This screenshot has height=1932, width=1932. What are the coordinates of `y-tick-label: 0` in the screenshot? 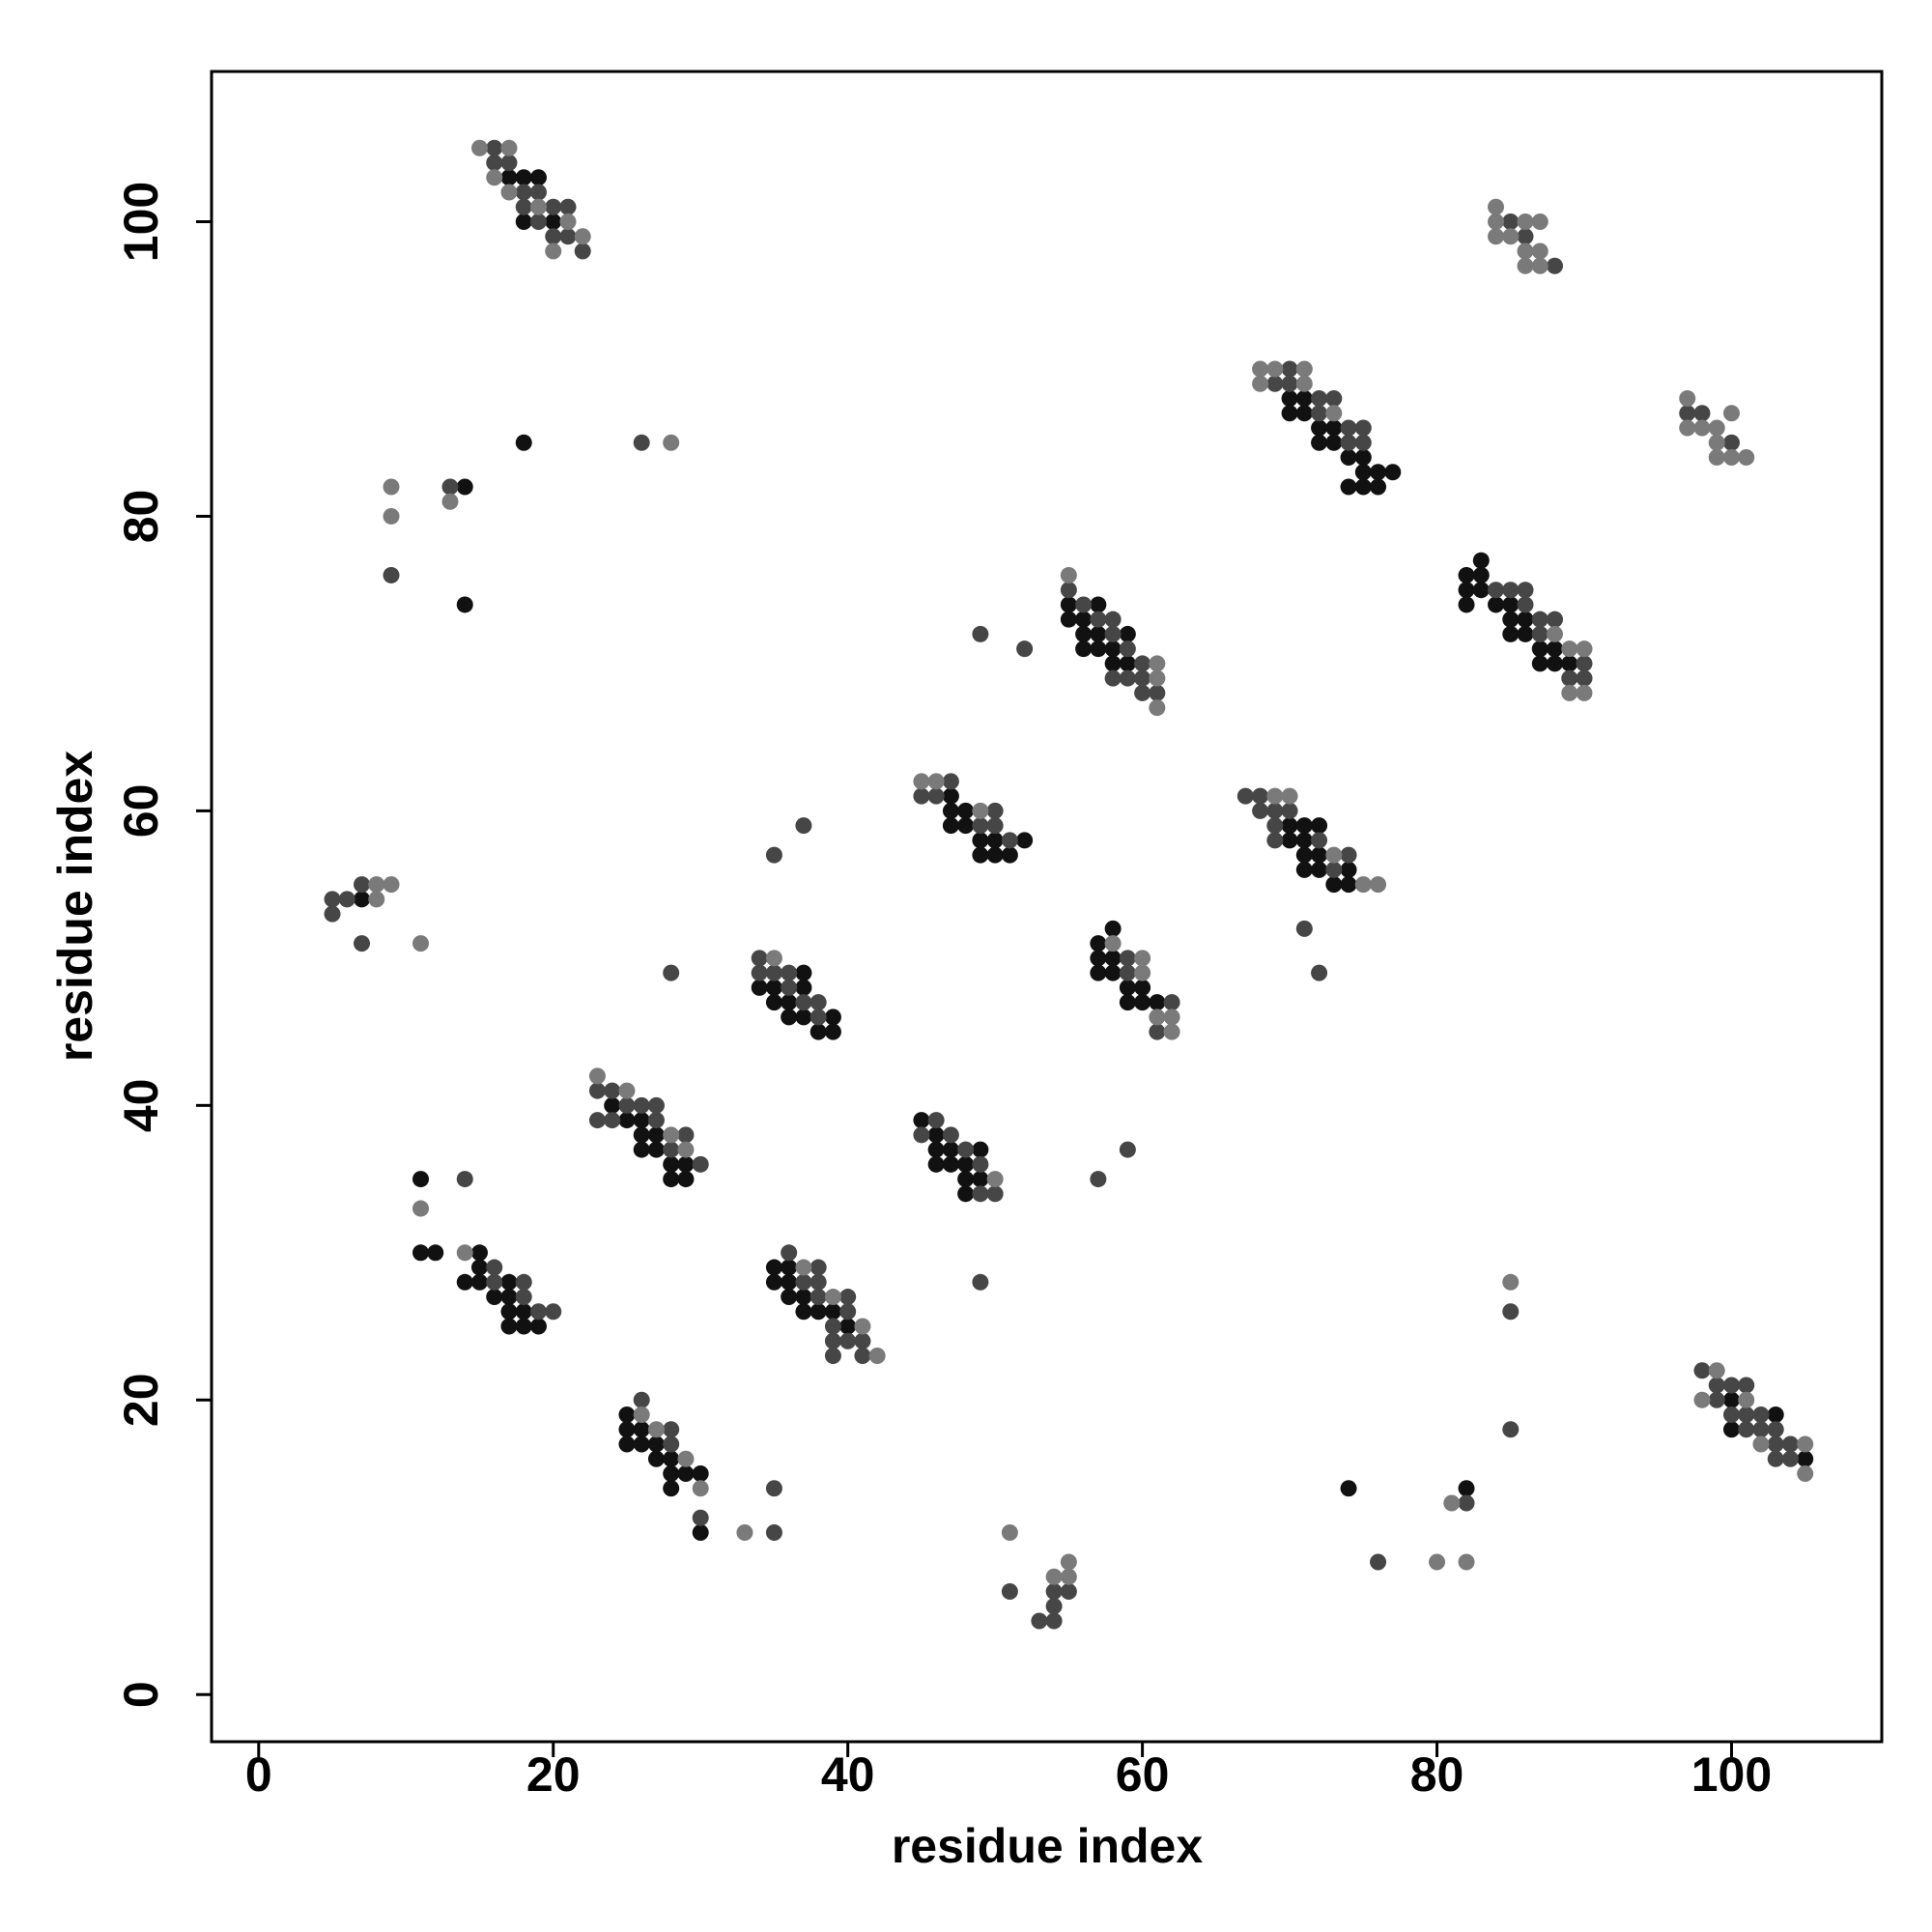 It's located at (141, 1694).